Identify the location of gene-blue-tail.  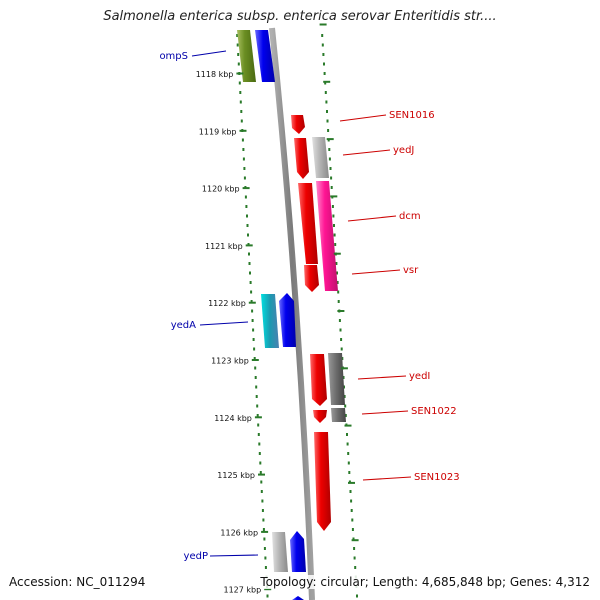
(298, 598).